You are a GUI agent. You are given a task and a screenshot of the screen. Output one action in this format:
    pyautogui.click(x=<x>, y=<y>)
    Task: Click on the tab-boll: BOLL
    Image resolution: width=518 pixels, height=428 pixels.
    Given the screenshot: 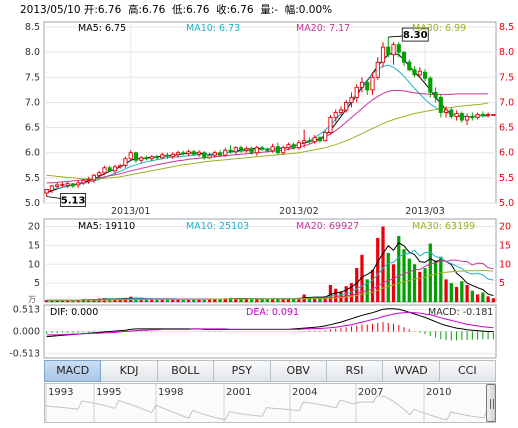 What is the action you would take?
    pyautogui.click(x=186, y=371)
    